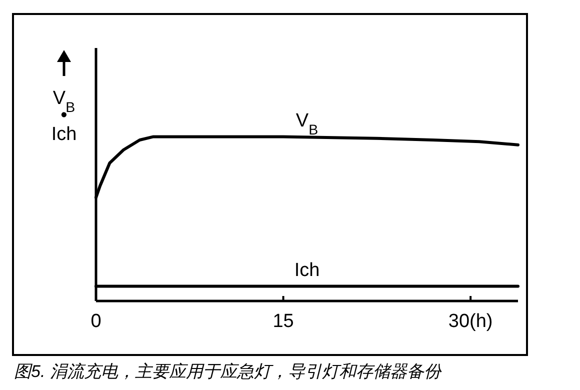 The width and height of the screenshot is (580, 390). Describe the element at coordinates (227, 371) in the screenshot. I see `annotation: 图5. 涓流充电，主要应用于应急灯，导引灯和存储器备份` at that location.